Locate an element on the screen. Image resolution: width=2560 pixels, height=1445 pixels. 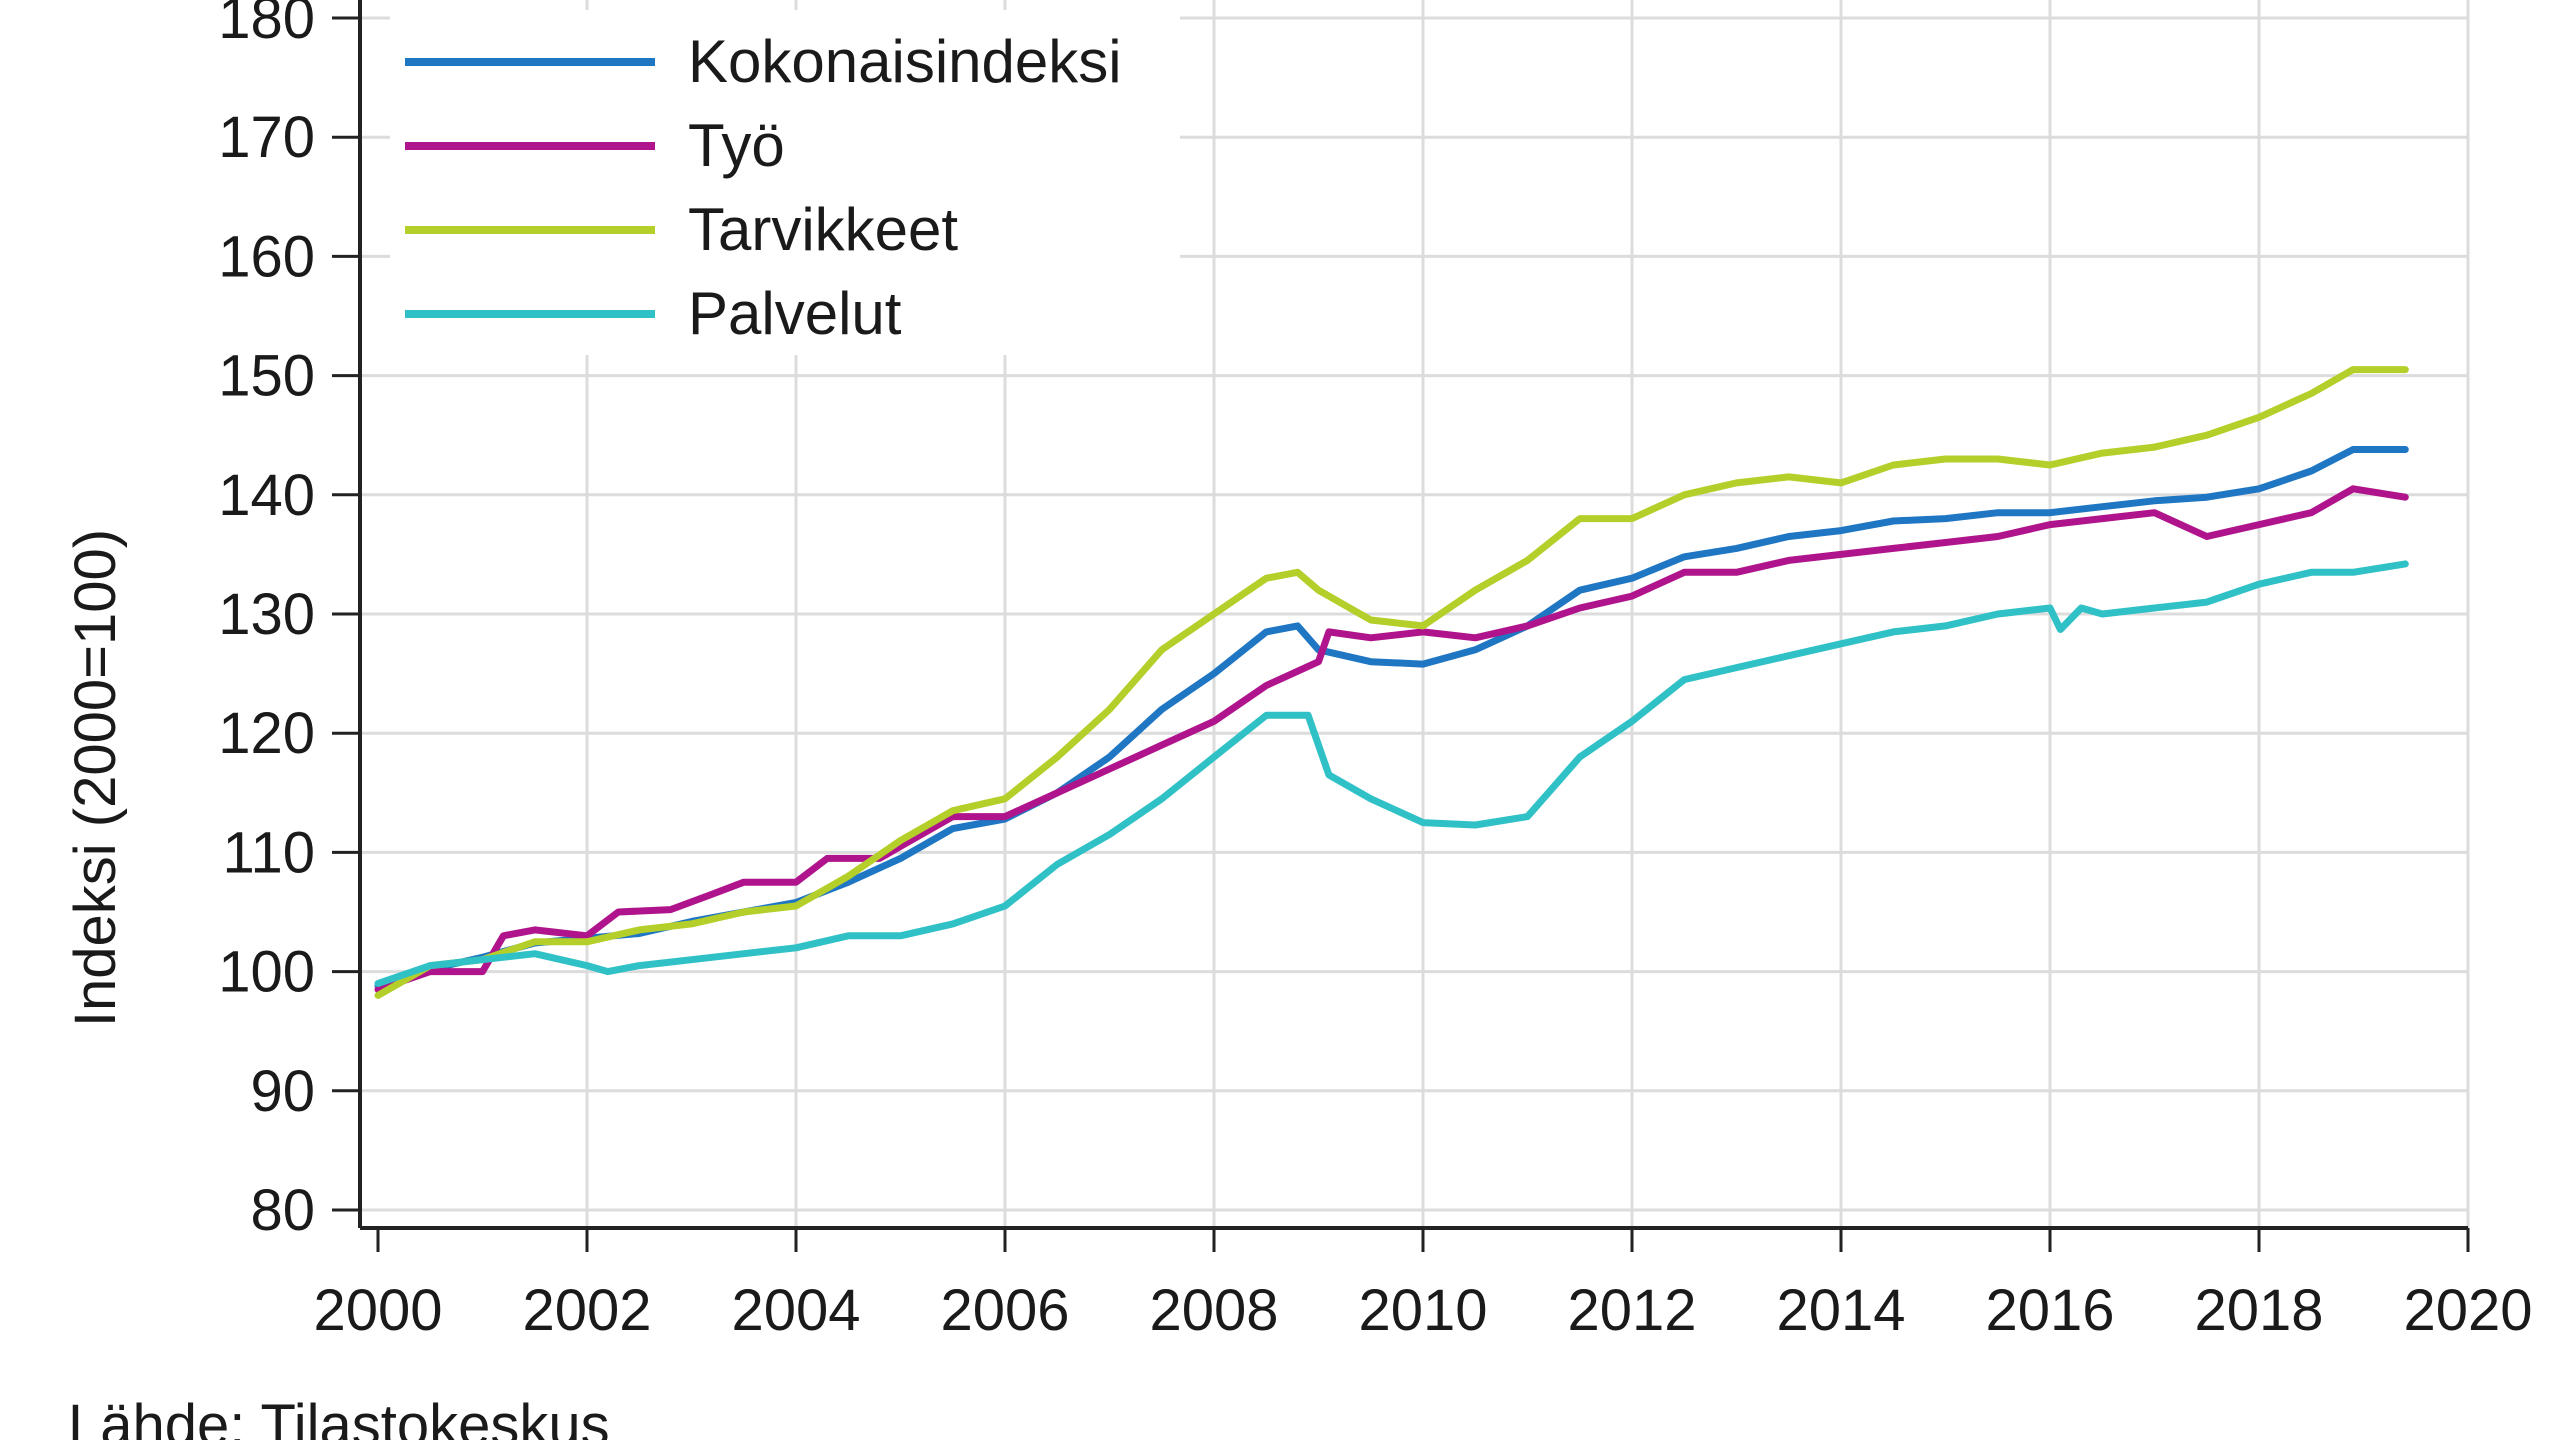
y-tick-label: 90 is located at coordinates (282, 1091).